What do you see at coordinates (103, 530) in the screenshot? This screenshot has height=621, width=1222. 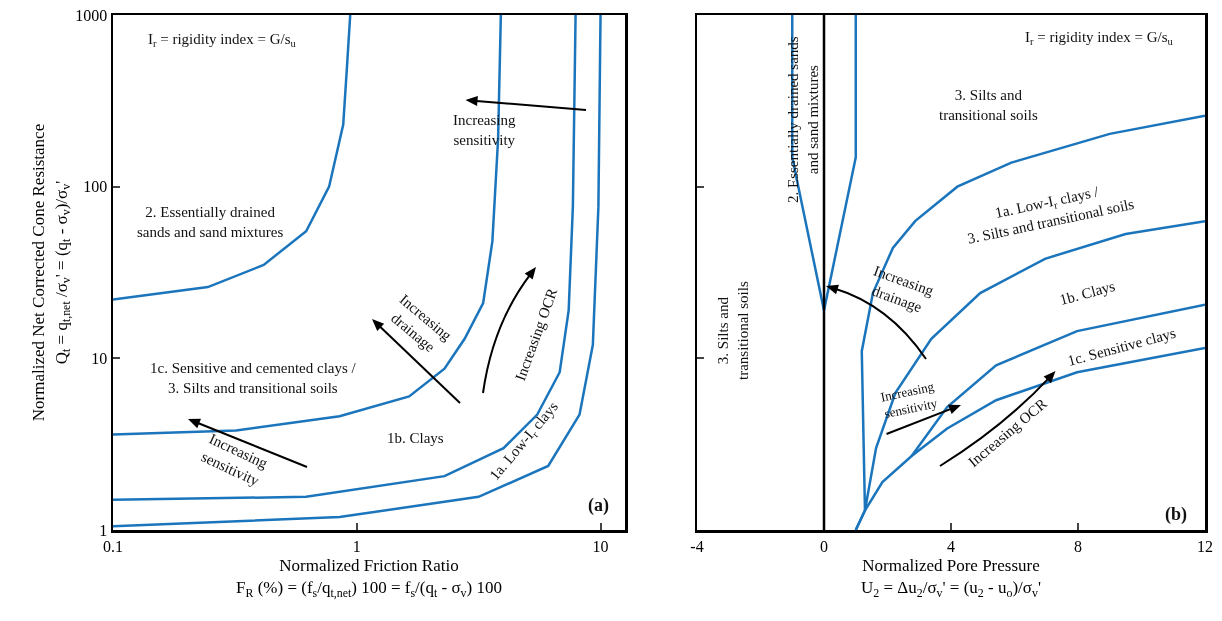 I see `y-tick-label: 1` at bounding box center [103, 530].